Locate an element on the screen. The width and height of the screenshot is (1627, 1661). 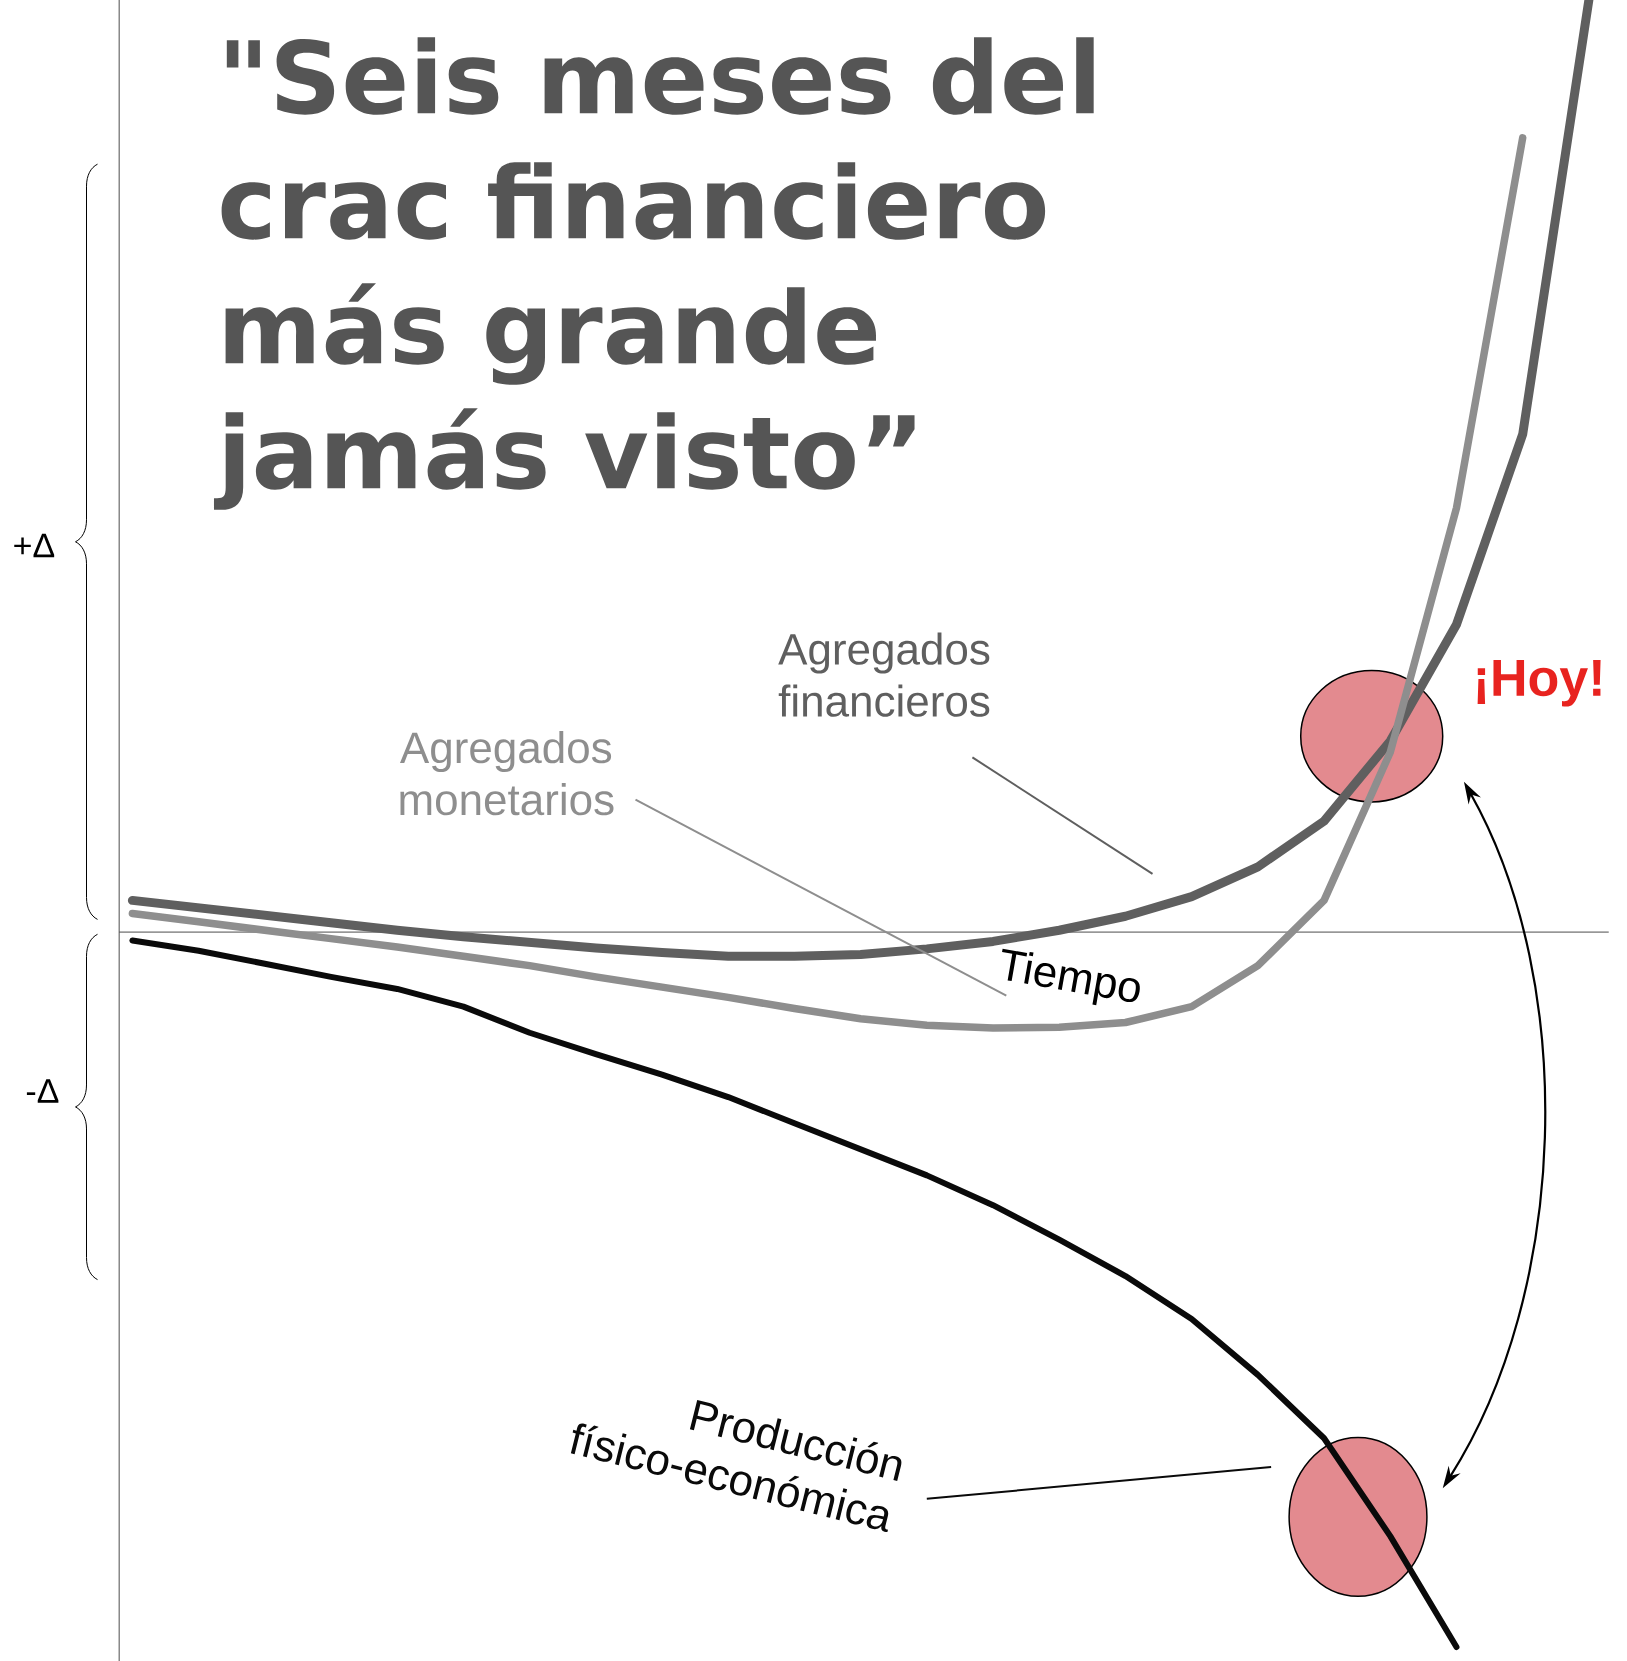
annotation: ¡Hoy! is located at coordinates (1539, 683).